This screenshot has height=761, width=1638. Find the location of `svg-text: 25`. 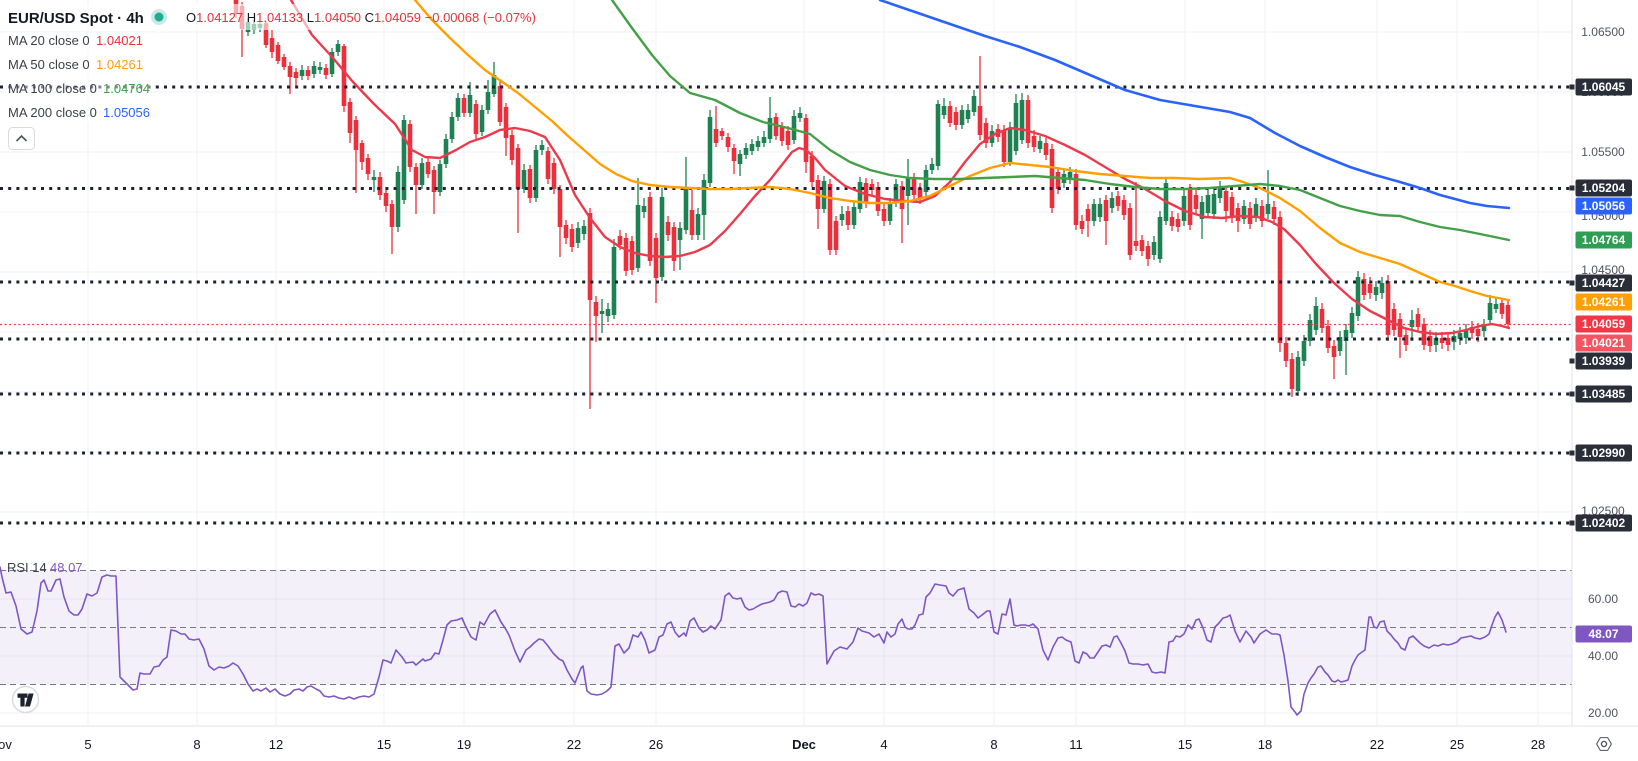

svg-text: 25 is located at coordinates (1457, 744).